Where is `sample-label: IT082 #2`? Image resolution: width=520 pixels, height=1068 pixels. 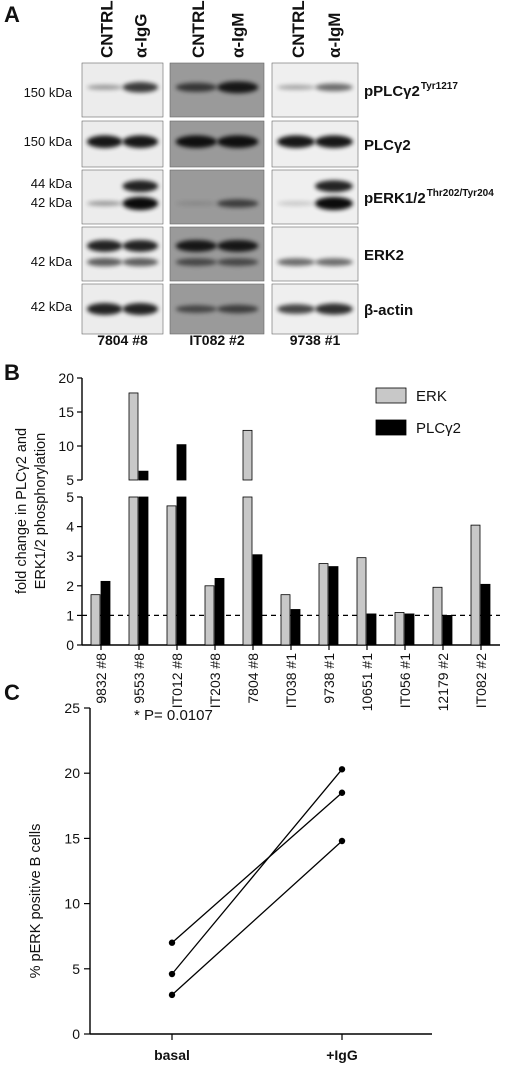 sample-label: IT082 #2 is located at coordinates (216, 340).